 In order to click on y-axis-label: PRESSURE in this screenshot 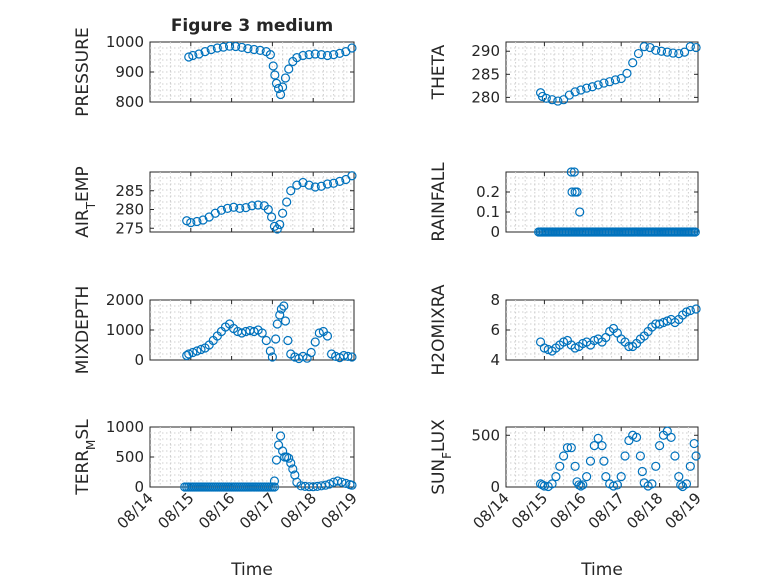, I will do `click(83, 71)`.